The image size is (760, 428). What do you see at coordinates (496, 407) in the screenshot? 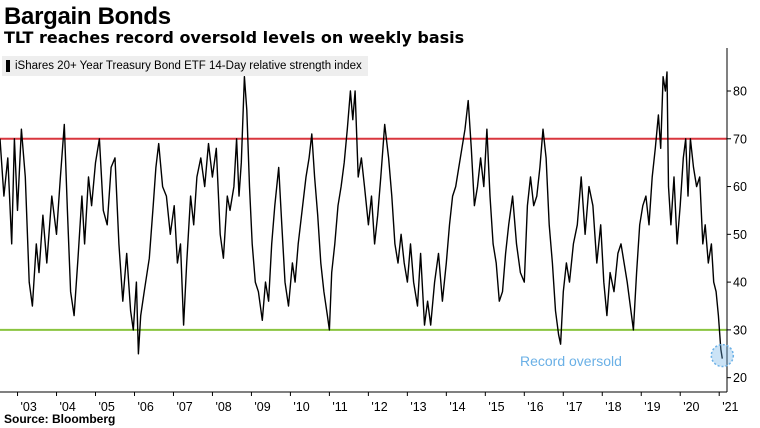
I see `x-tick-label: '15` at bounding box center [496, 407].